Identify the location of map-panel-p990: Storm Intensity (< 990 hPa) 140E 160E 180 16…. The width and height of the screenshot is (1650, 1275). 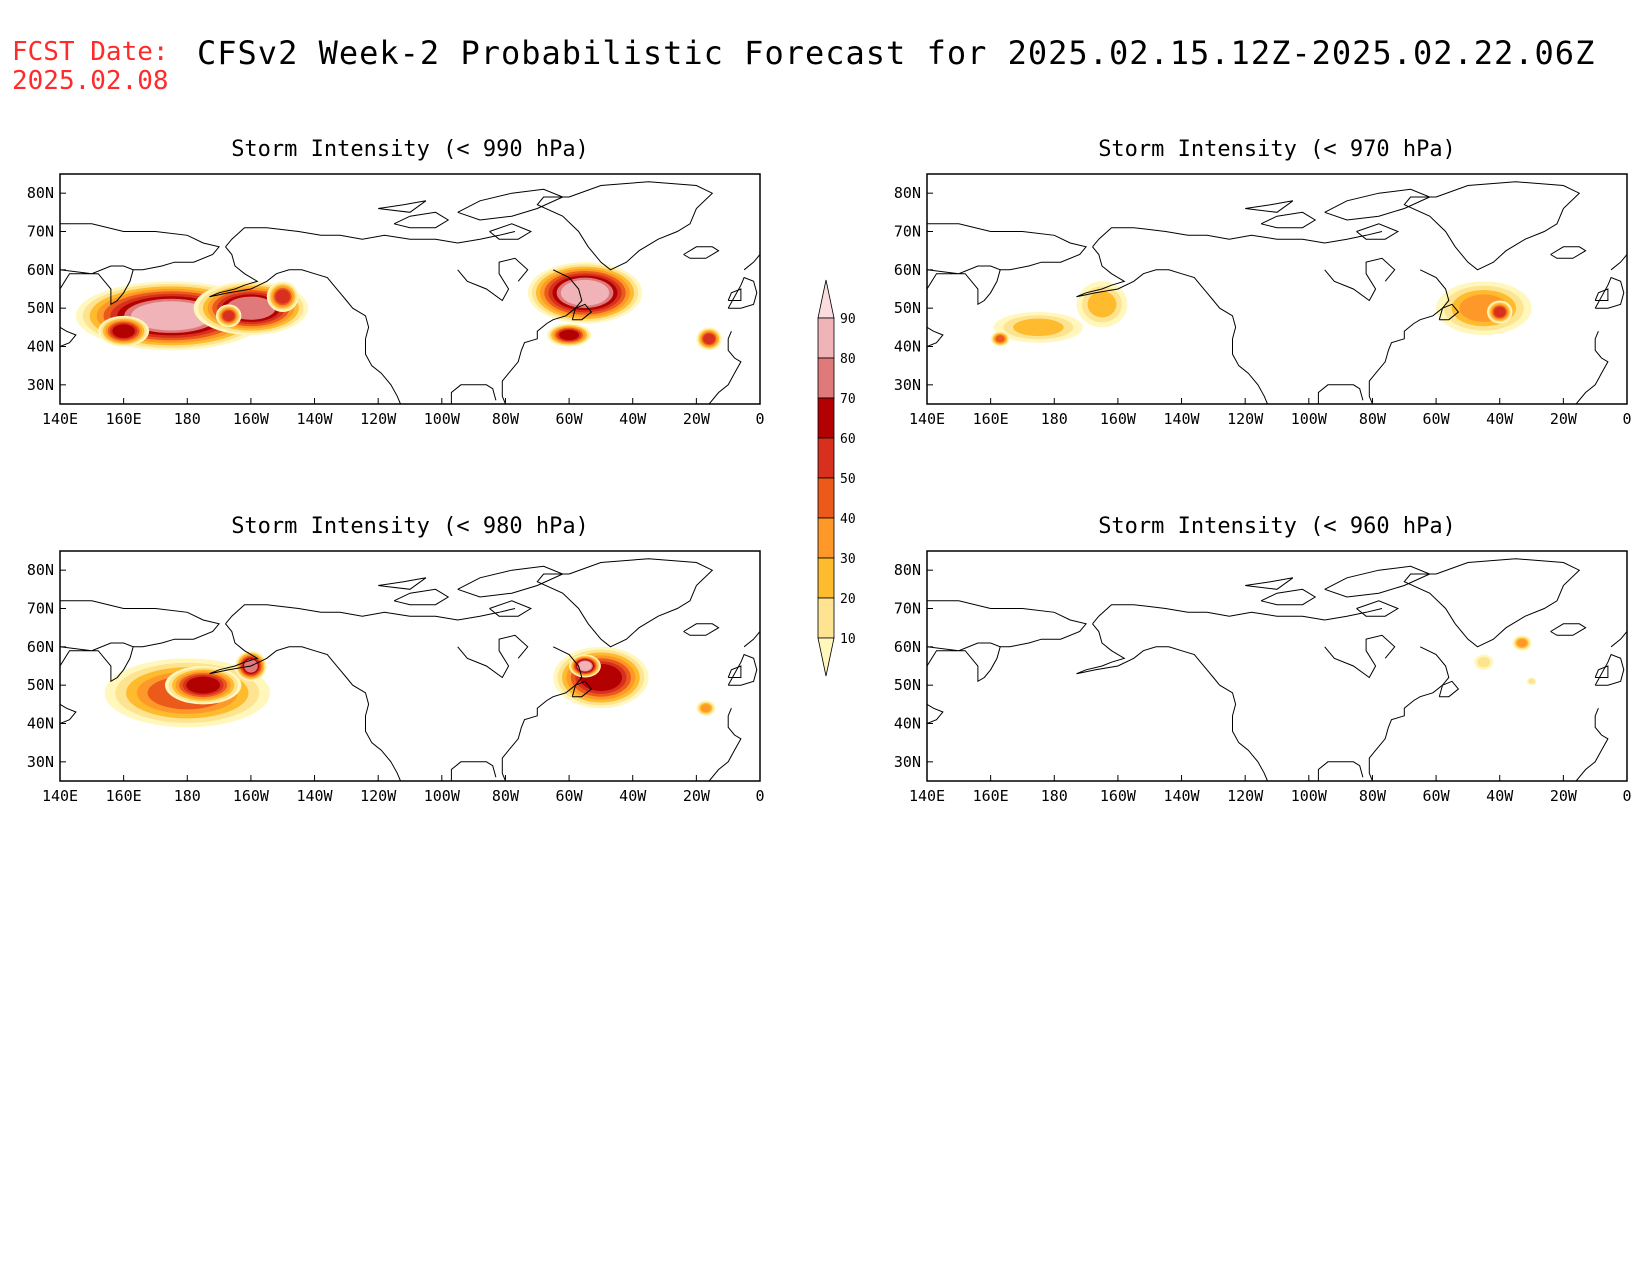
(396, 282).